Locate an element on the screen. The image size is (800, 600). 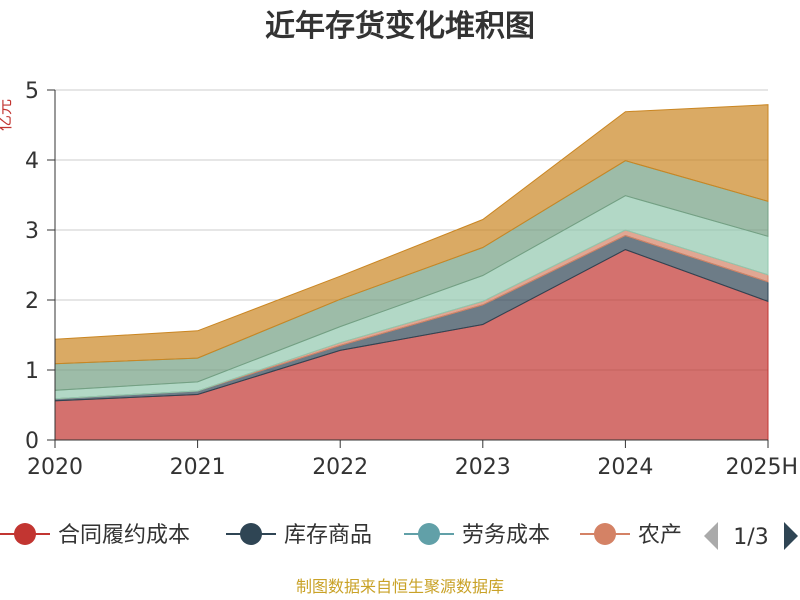
legend-page-indicator: 1/3 is located at coordinates (750, 537).